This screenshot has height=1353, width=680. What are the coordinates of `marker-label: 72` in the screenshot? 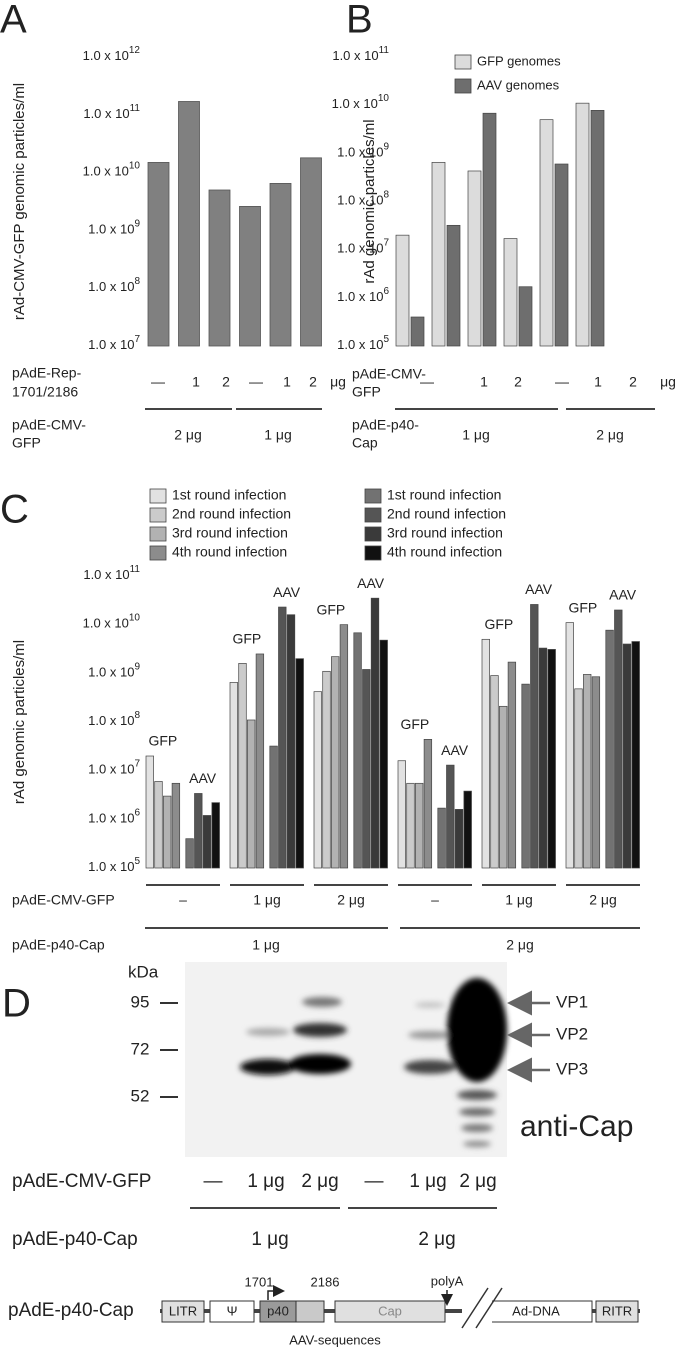 It's located at (140, 1048).